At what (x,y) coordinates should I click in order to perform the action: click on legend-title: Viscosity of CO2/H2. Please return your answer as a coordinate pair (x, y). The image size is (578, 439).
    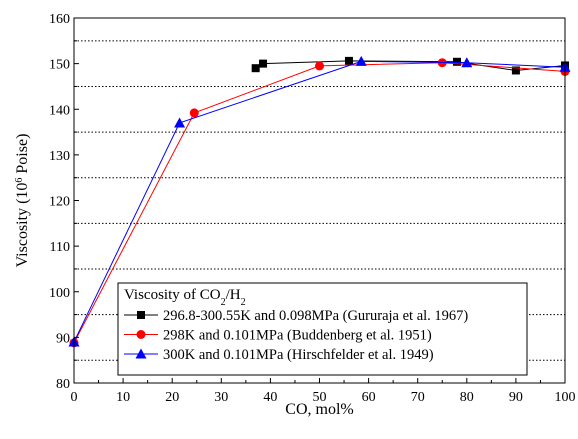
    Looking at the image, I should click on (185, 297).